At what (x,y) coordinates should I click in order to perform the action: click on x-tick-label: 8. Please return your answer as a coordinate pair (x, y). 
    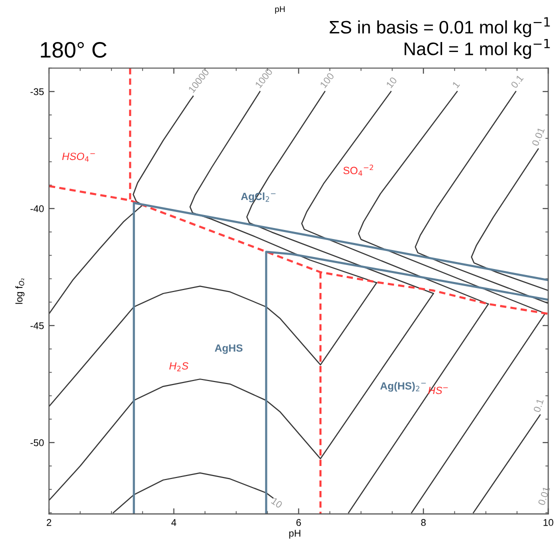
    Looking at the image, I should click on (423, 522).